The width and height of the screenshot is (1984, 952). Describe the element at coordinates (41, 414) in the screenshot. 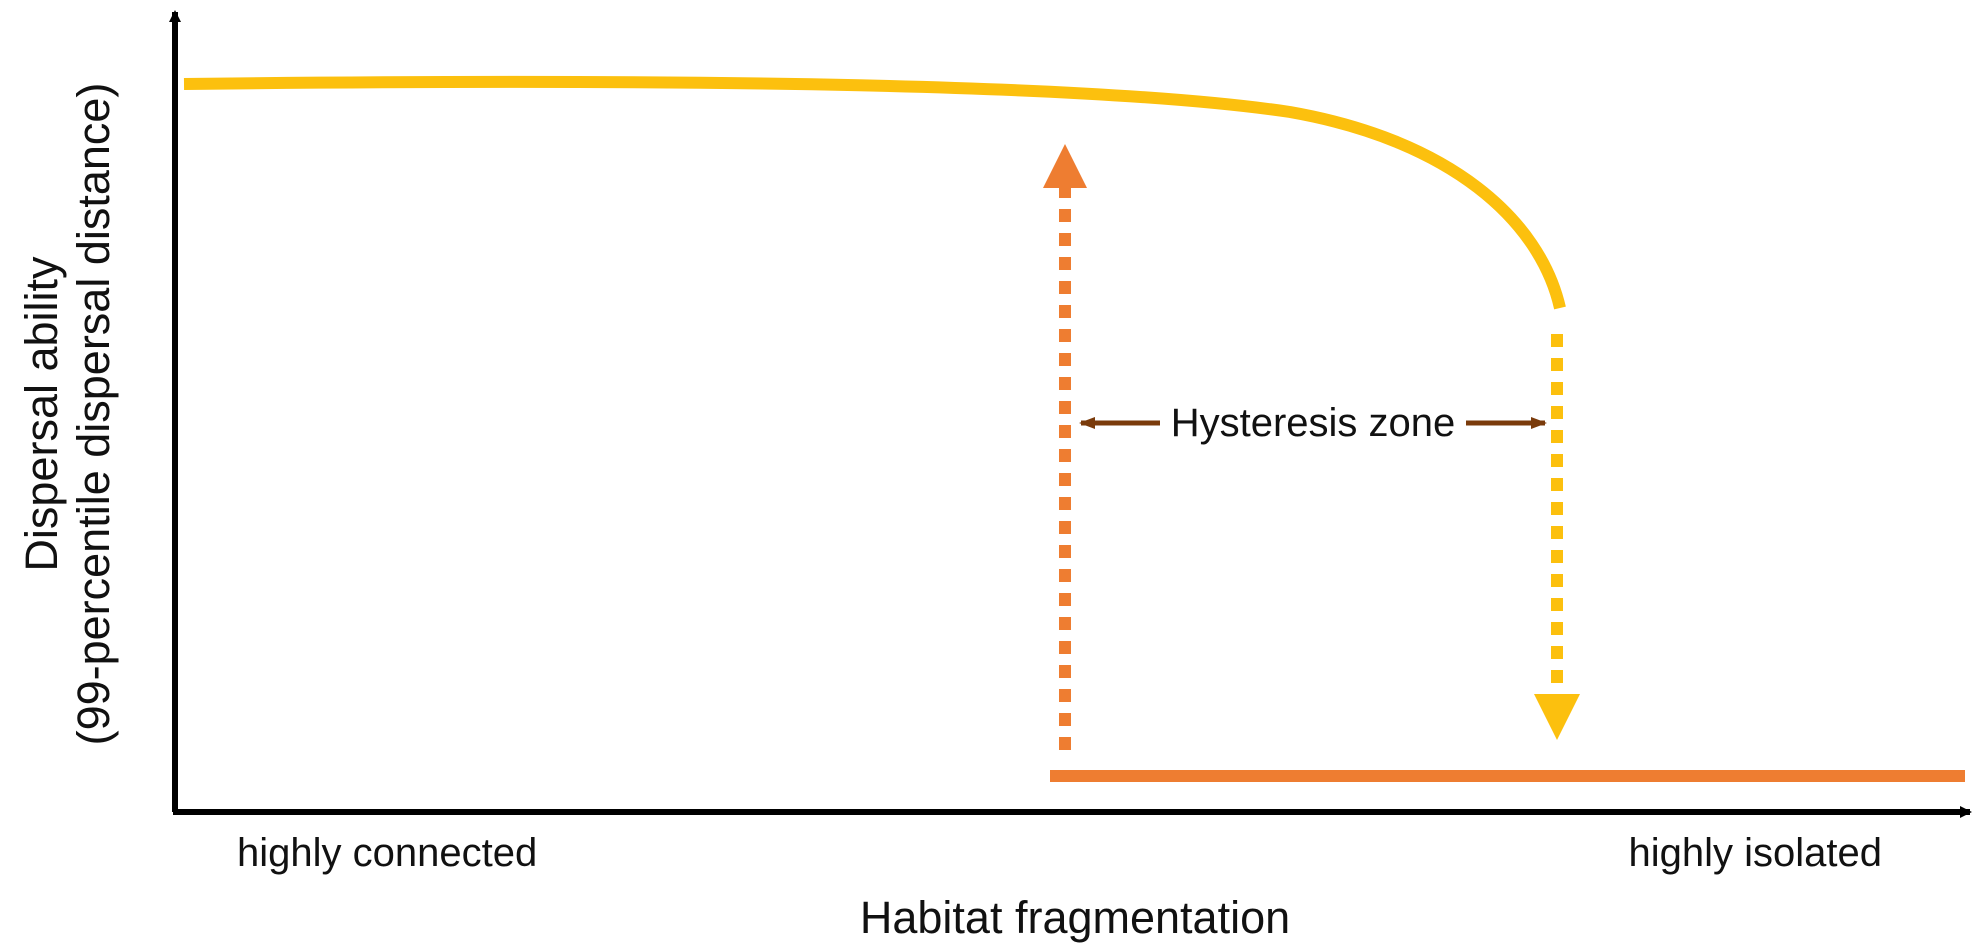

I see `y-axis-title-line1: Dispersal ability` at that location.